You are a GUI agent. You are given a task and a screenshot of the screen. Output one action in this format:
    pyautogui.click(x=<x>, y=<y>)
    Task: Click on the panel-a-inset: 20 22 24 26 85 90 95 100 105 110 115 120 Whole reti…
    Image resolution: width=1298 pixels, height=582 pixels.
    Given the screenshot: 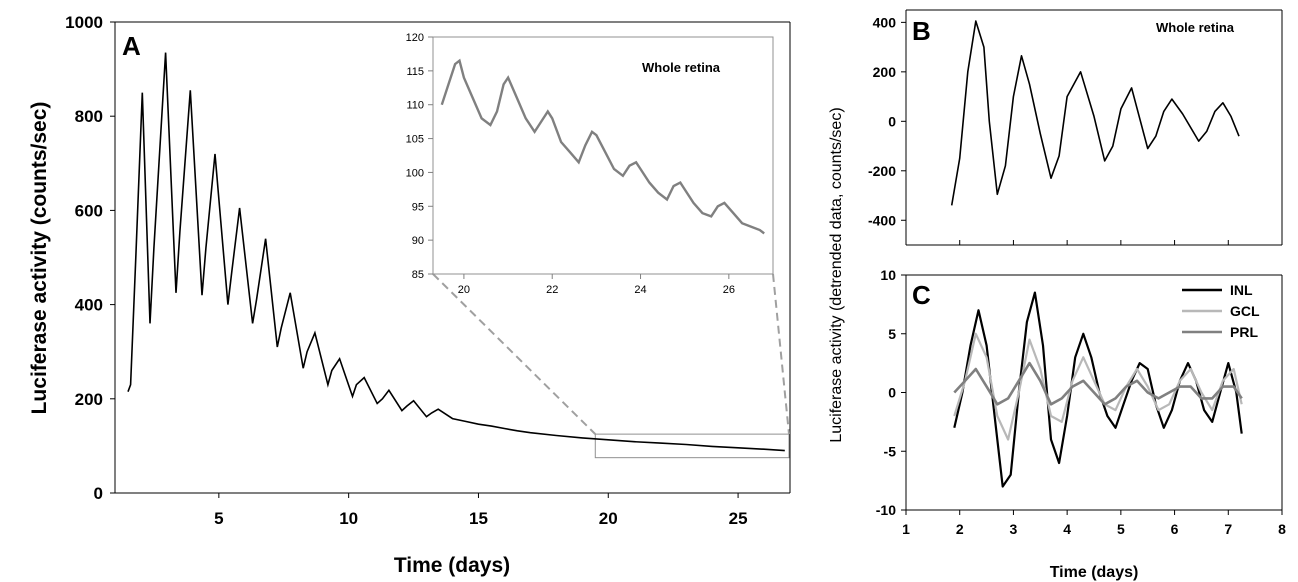 What is the action you would take?
    pyautogui.click(x=590, y=164)
    